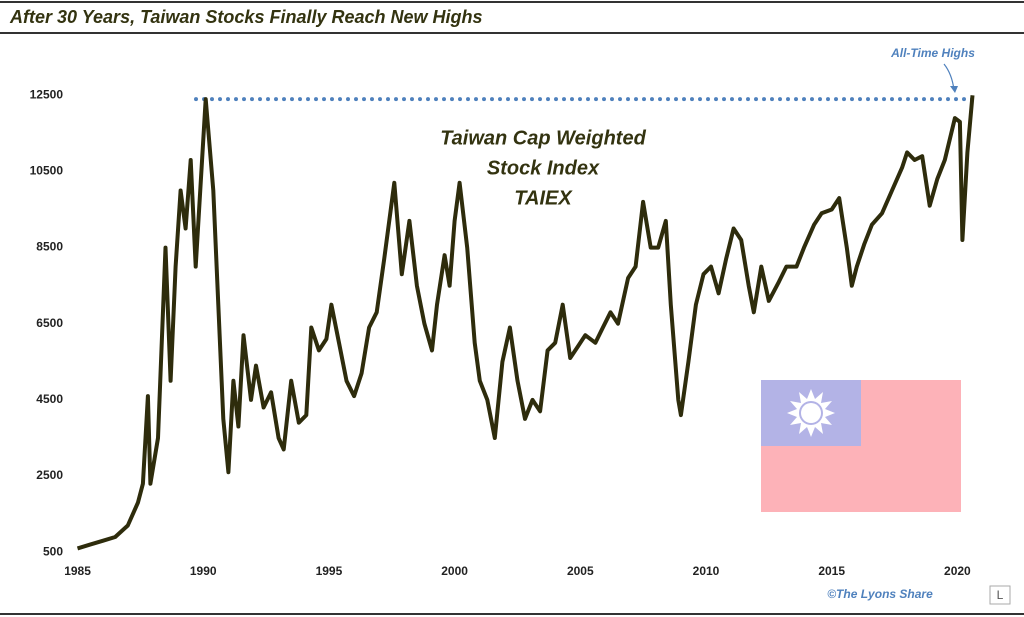 The height and width of the screenshot is (617, 1024). Describe the element at coordinates (543, 138) in the screenshot. I see `index-label: Taiwan Cap Weighted` at that location.